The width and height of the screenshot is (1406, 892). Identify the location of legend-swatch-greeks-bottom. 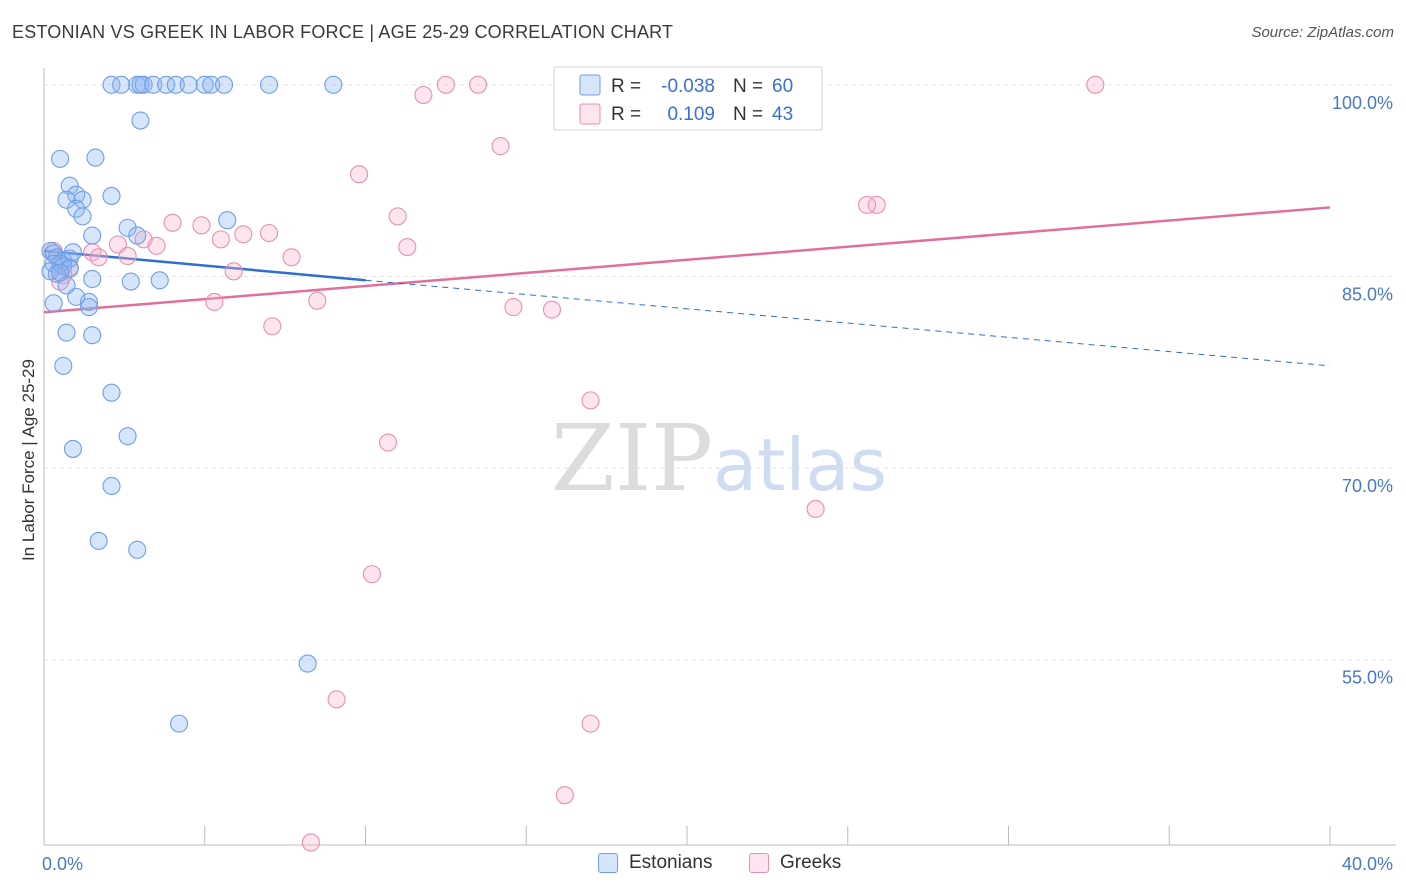
(759, 863).